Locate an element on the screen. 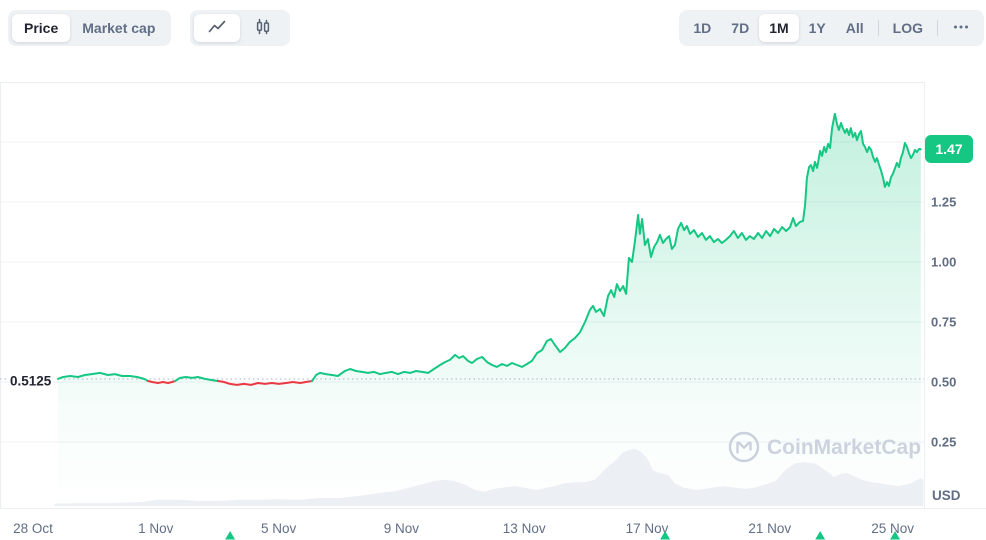  candlestick-icon is located at coordinates (263, 28).